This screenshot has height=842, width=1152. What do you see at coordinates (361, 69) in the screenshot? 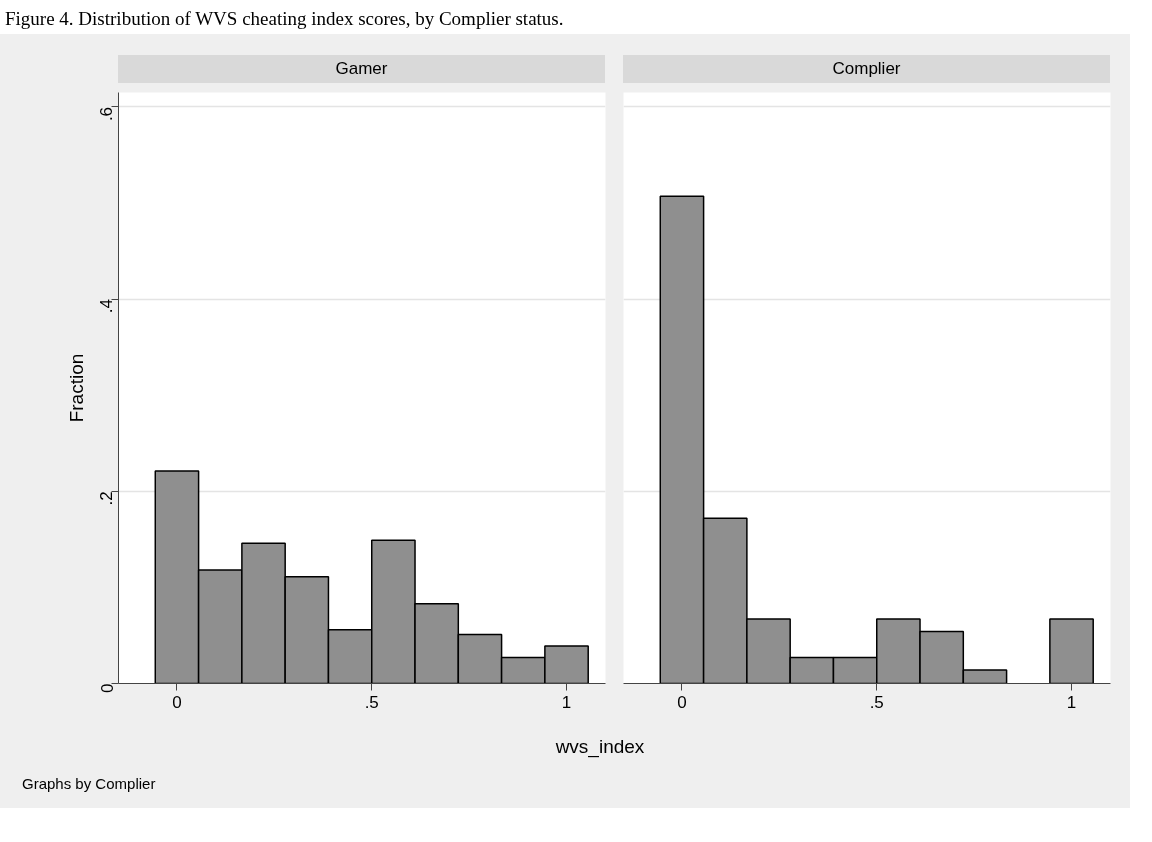
I see `chart-title: Gamer` at bounding box center [361, 69].